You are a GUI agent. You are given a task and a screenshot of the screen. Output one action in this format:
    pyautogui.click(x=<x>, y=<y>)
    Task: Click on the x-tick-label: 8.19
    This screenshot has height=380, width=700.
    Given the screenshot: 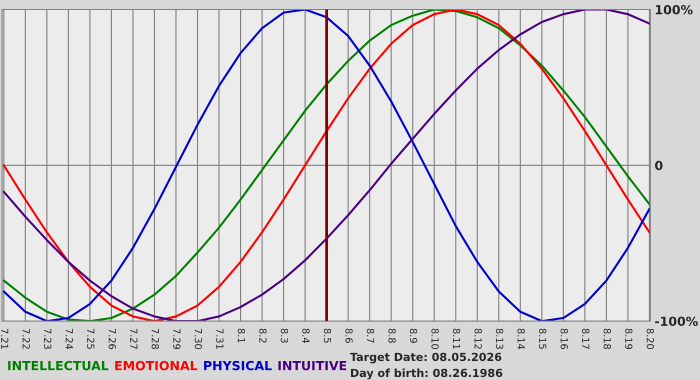 What is the action you would take?
    pyautogui.click(x=628, y=339)
    